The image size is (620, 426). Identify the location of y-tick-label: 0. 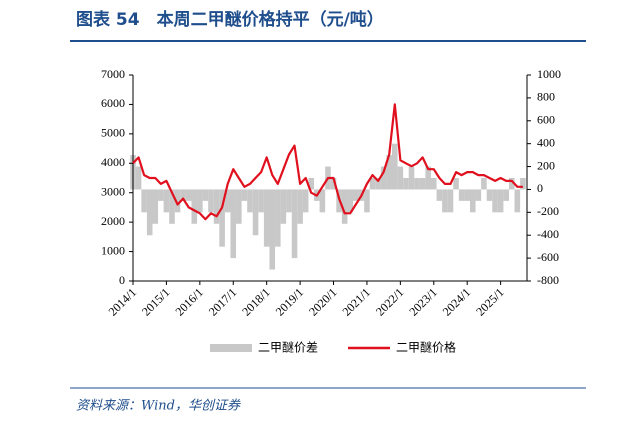
(122, 280).